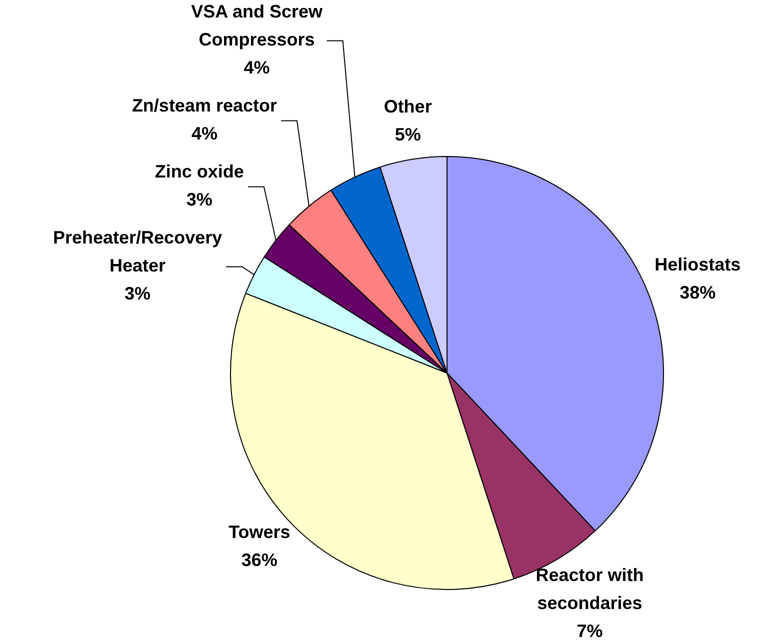 The image size is (762, 644). What do you see at coordinates (407, 134) in the screenshot?
I see `data-label: 5%` at bounding box center [407, 134].